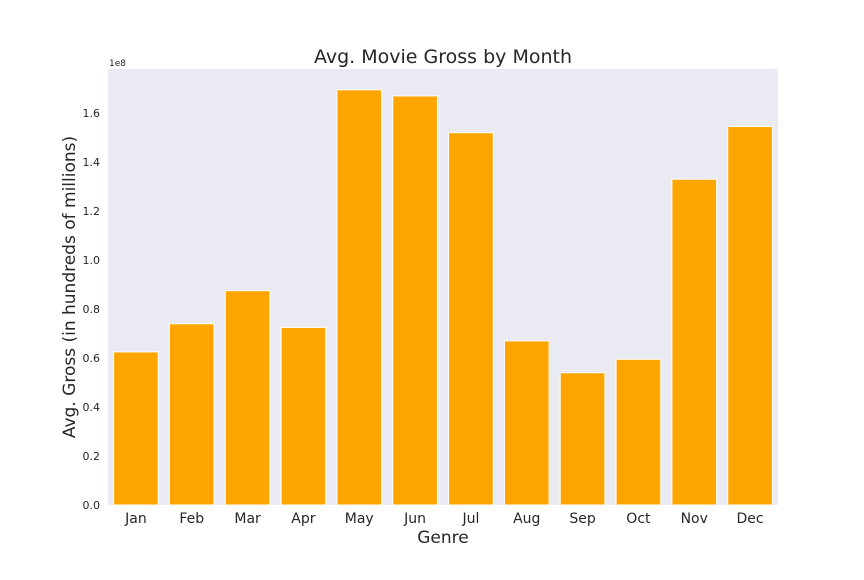 The image size is (864, 580). I want to click on y-tick-labels: 0.0 0.2 0.4 0.6 0.8 1.0 1.2 1.4 1.6, so click(92, 309).